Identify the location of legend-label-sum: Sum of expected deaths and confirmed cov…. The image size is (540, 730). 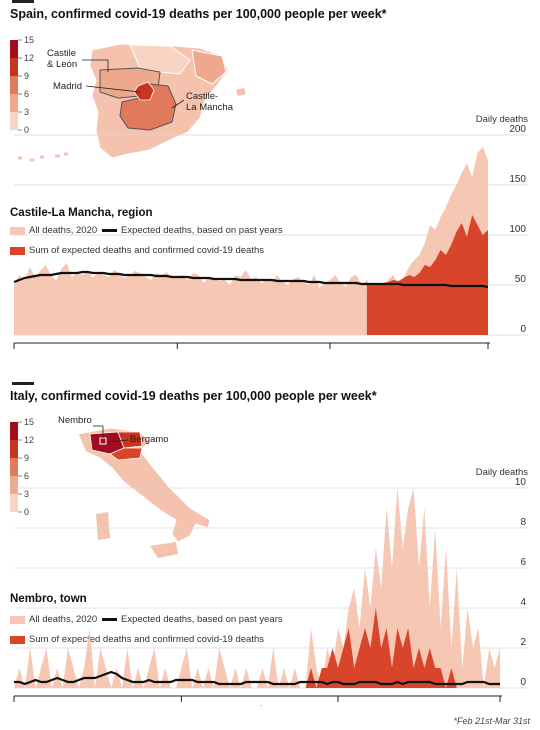
(147, 250).